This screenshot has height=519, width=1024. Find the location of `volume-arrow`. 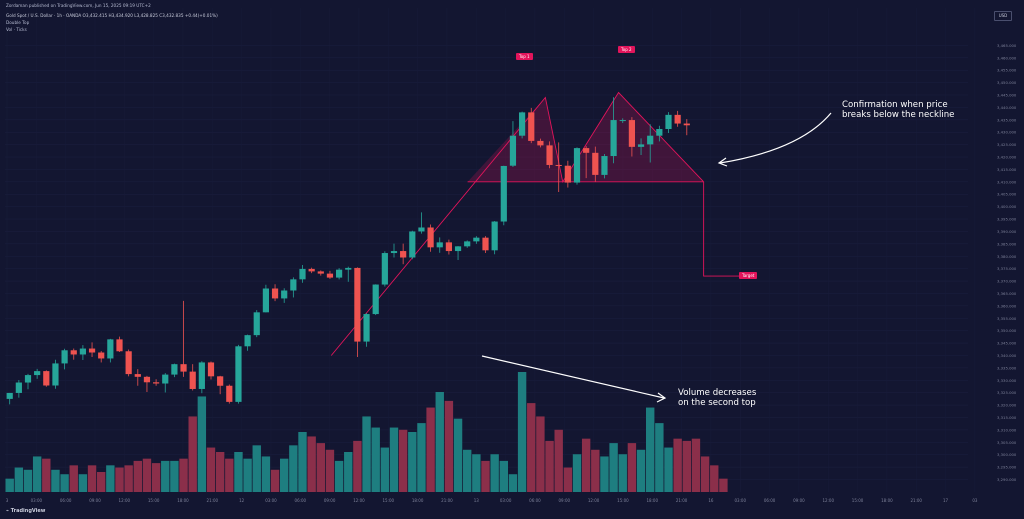

volume-arrow is located at coordinates (573, 377).